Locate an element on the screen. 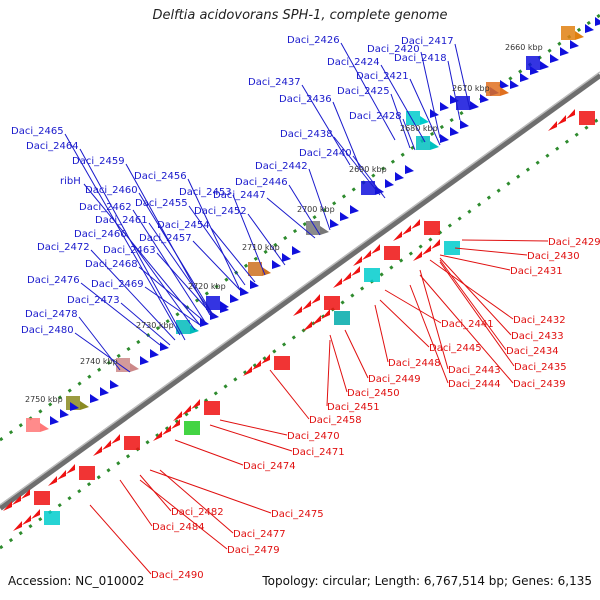  forward-gene-label: Daci_2465 is located at coordinates (37, 131).